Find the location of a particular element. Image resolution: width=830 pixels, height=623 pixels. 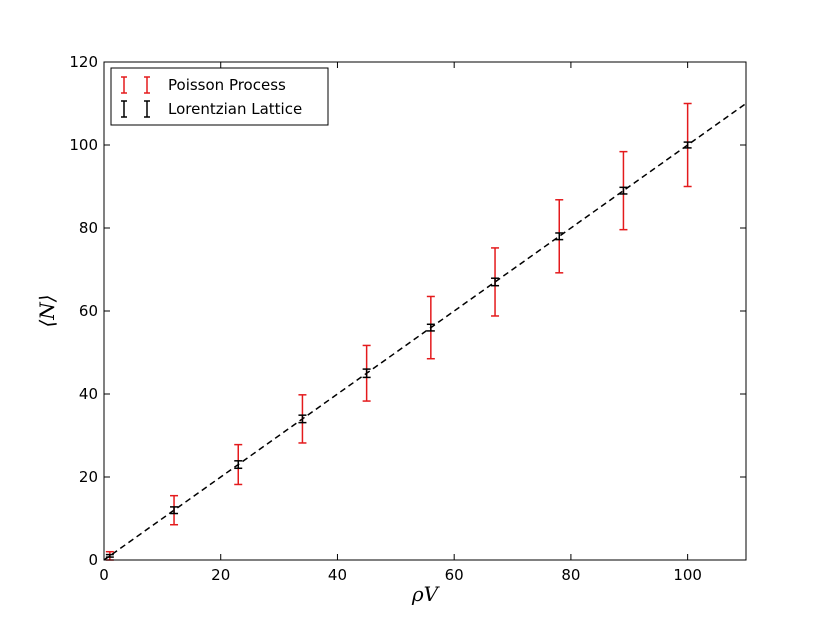

y-tick-label-3: 60 is located at coordinates (88, 311).